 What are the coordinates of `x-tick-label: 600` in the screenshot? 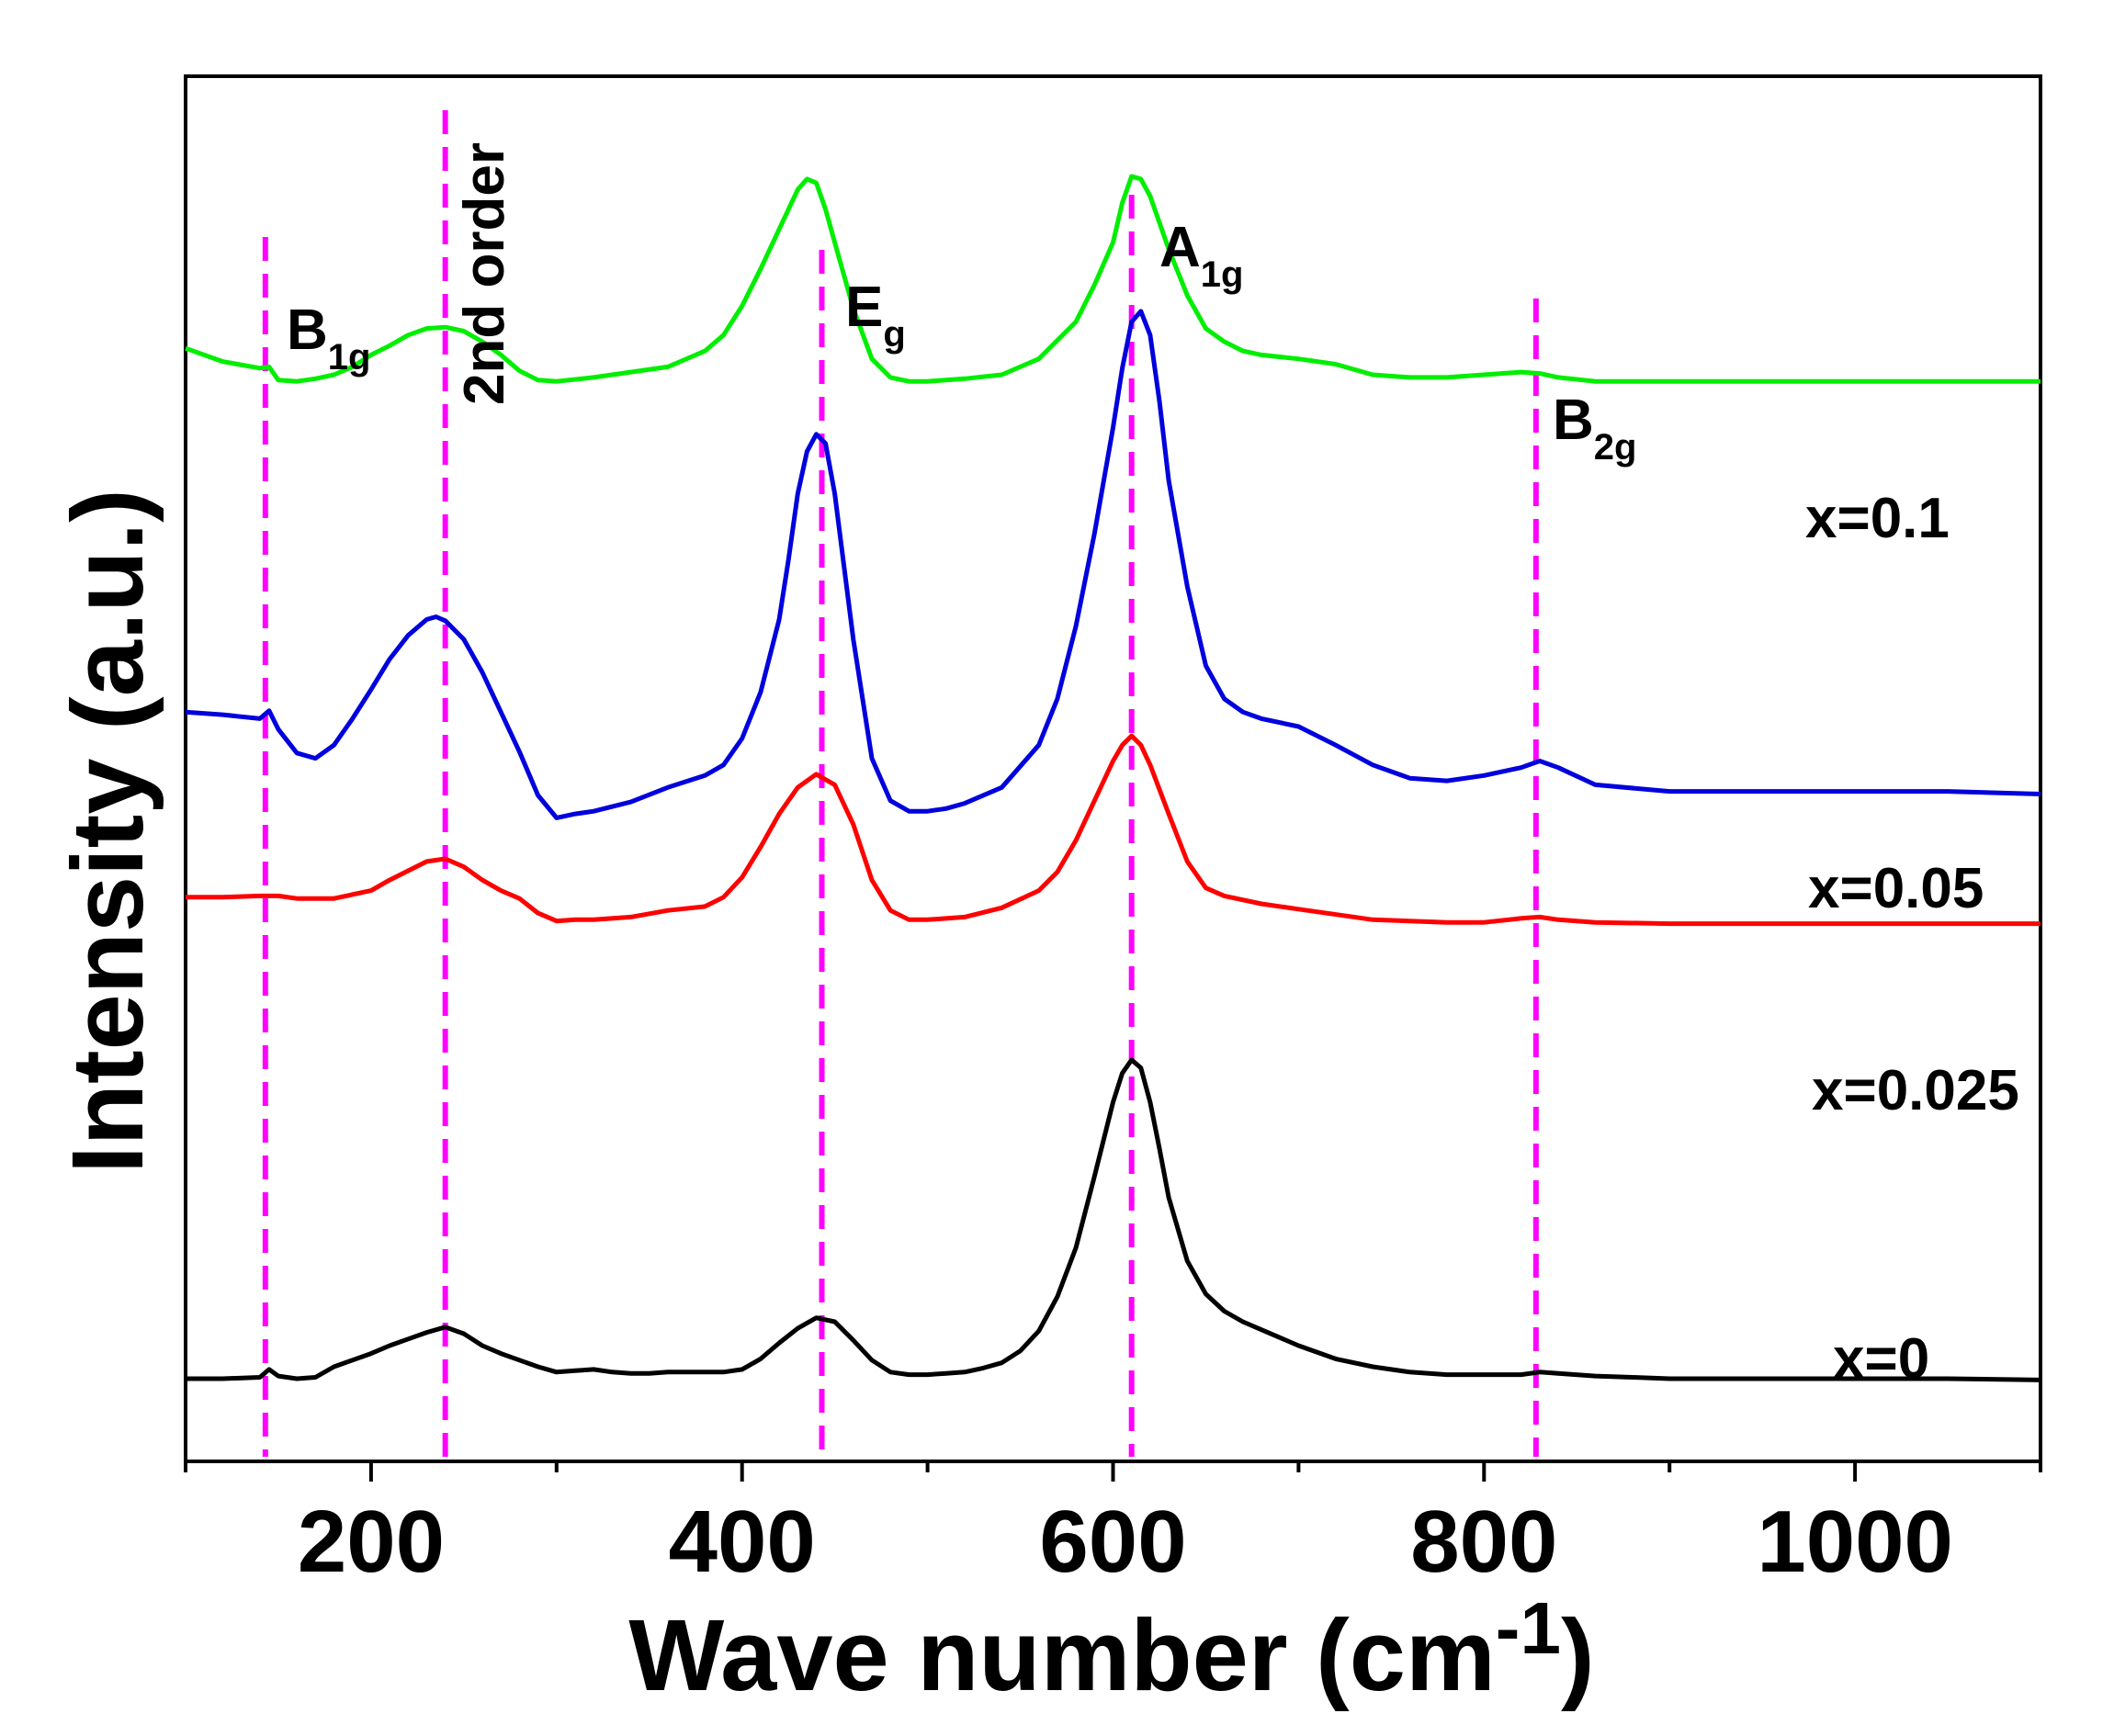 It's located at (1112, 1542).